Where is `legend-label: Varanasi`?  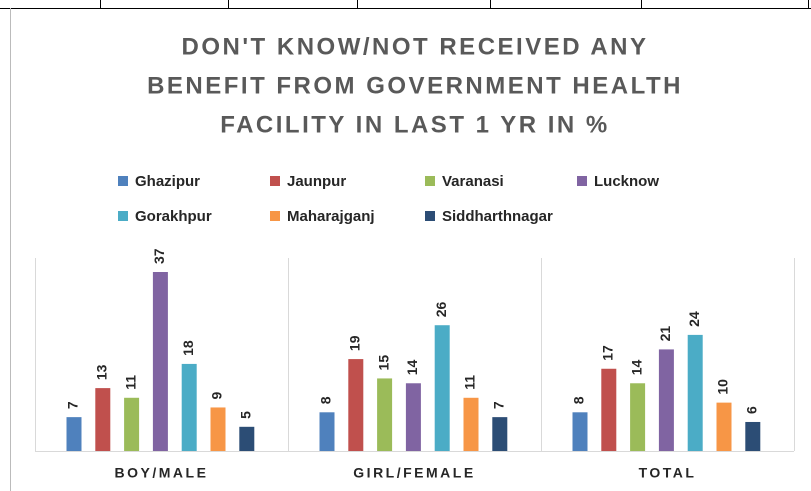
legend-label: Varanasi is located at coordinates (473, 181).